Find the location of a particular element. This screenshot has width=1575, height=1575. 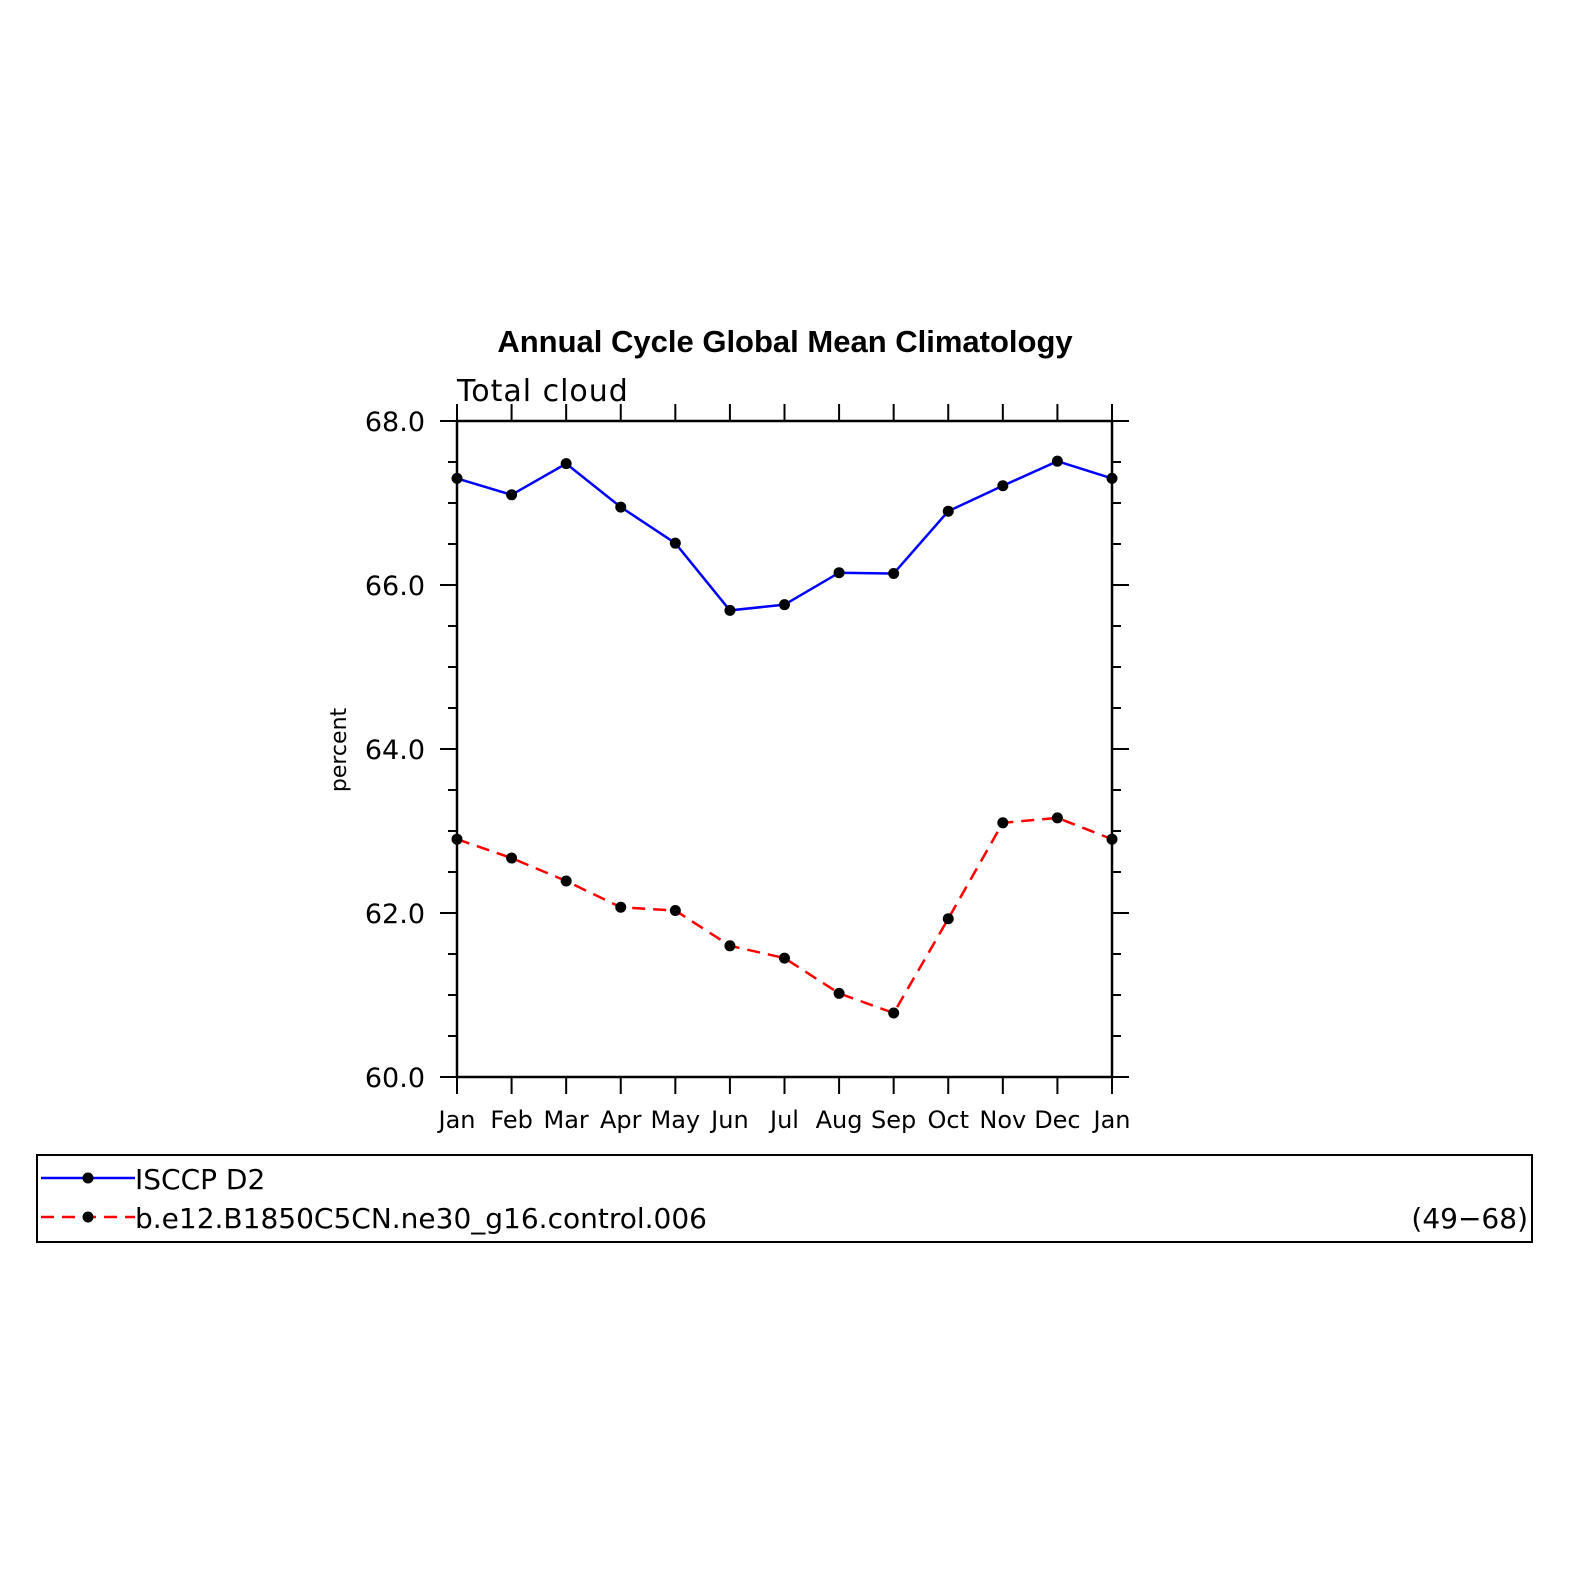

y-tick-label: 60.0 is located at coordinates (395, 1078).